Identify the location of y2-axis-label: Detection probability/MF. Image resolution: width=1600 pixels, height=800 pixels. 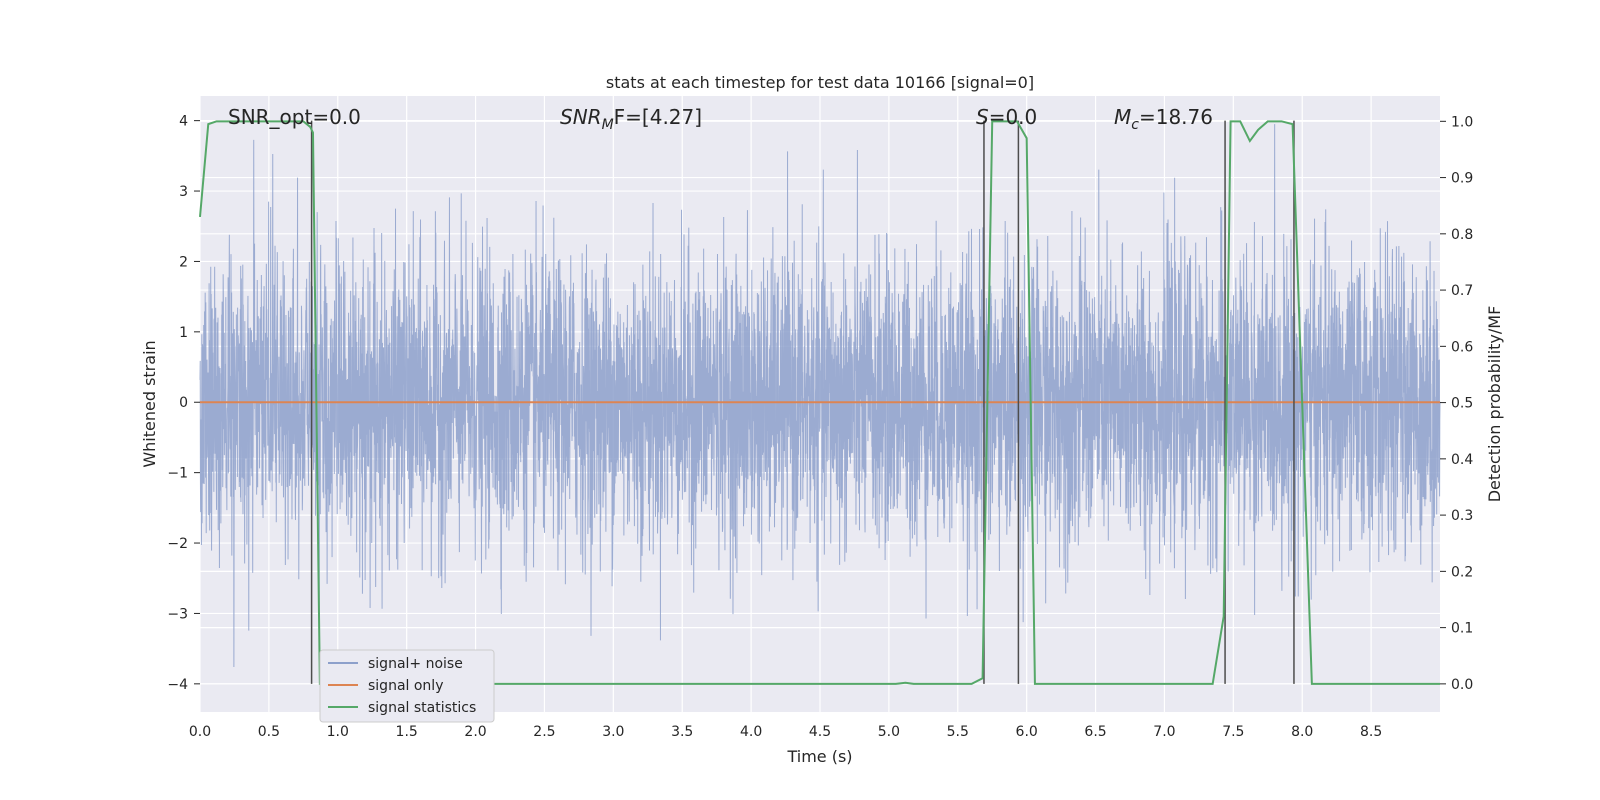
(1494, 404).